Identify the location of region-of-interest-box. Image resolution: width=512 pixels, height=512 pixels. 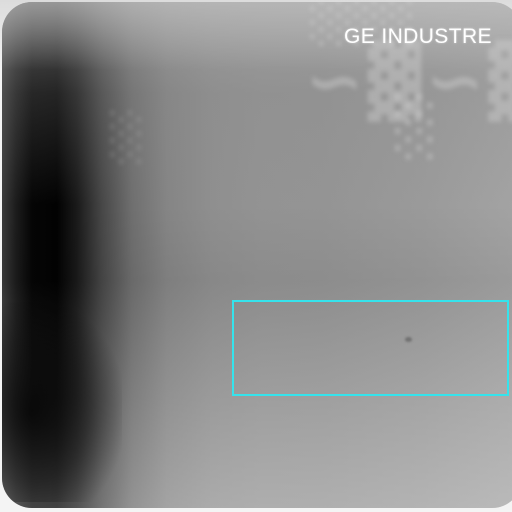
(370, 348).